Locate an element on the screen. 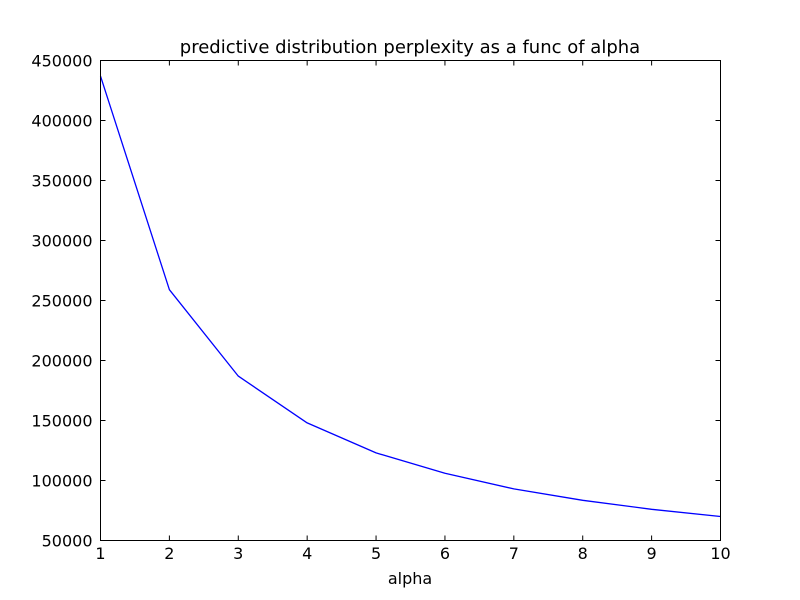 This screenshot has height=600, width=800. x-tick-label: 4 is located at coordinates (307, 553).